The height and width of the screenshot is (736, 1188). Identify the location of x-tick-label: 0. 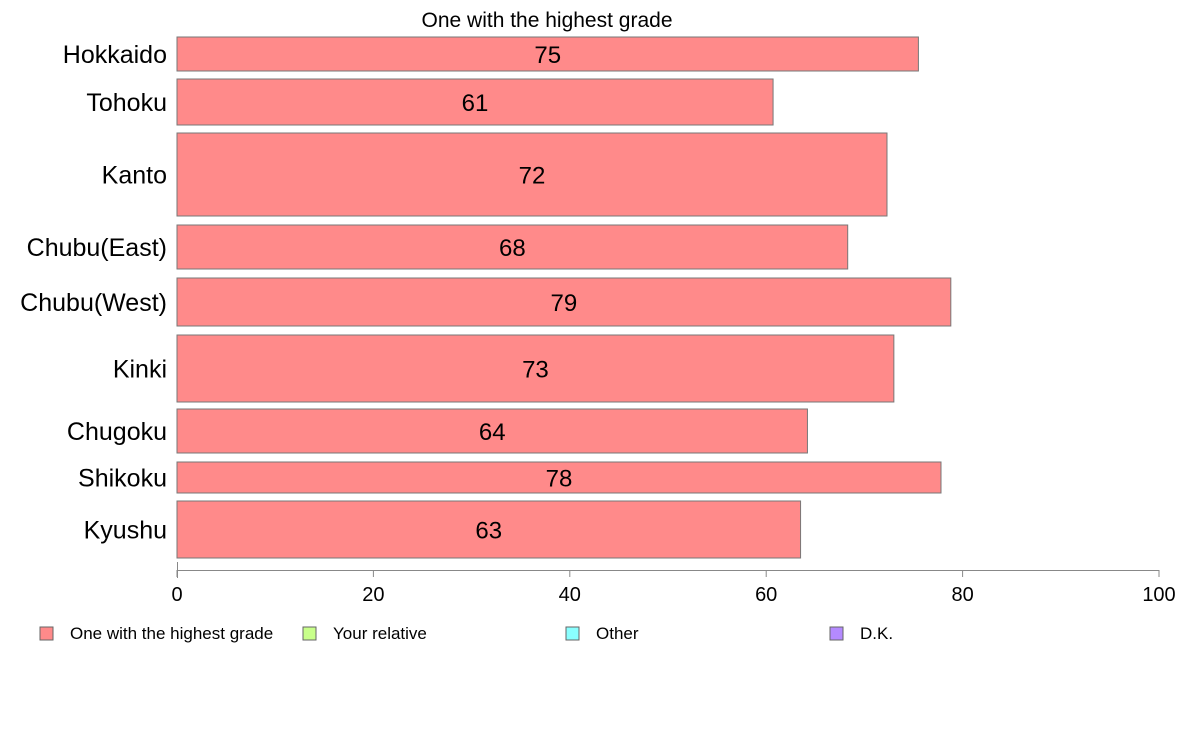
(176, 595).